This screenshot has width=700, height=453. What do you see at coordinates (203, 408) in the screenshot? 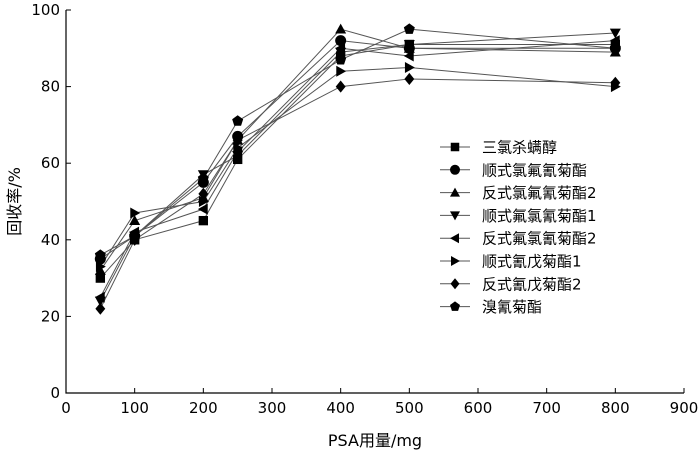
I see `x-tick-label: 200` at bounding box center [203, 408].